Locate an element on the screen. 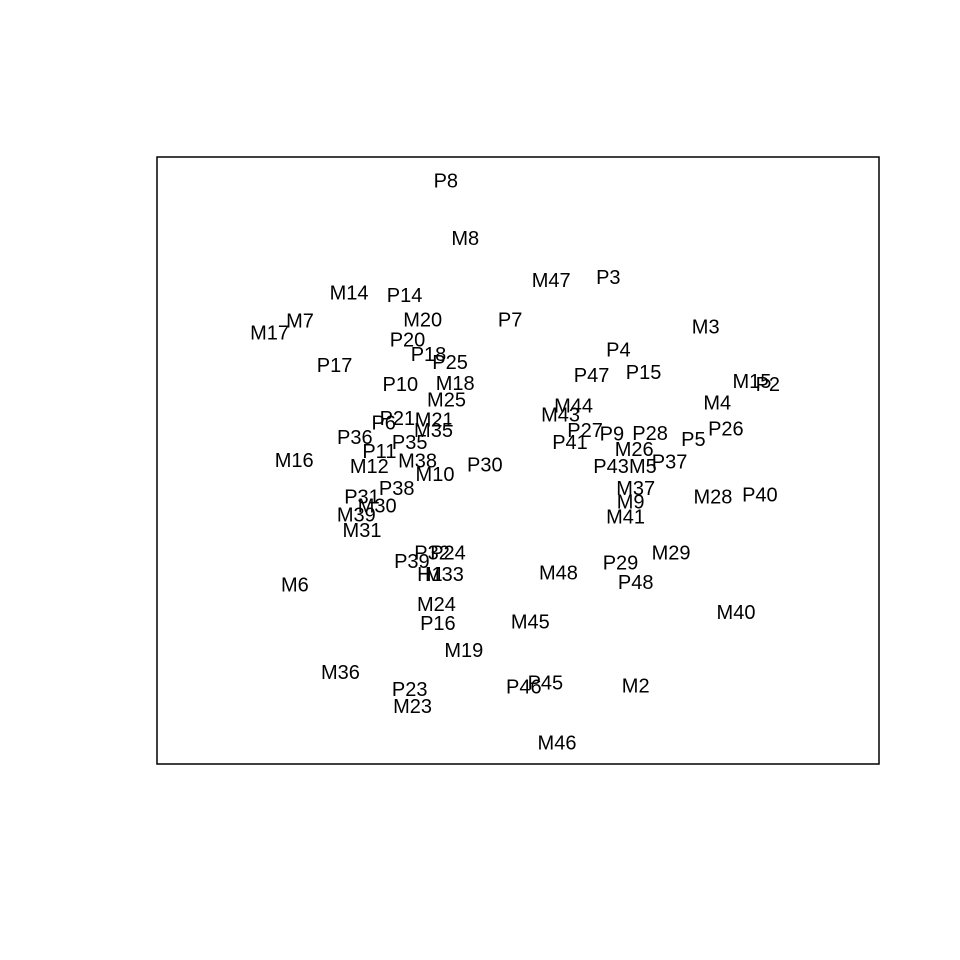  point-label-p14: P14 is located at coordinates (405, 296).